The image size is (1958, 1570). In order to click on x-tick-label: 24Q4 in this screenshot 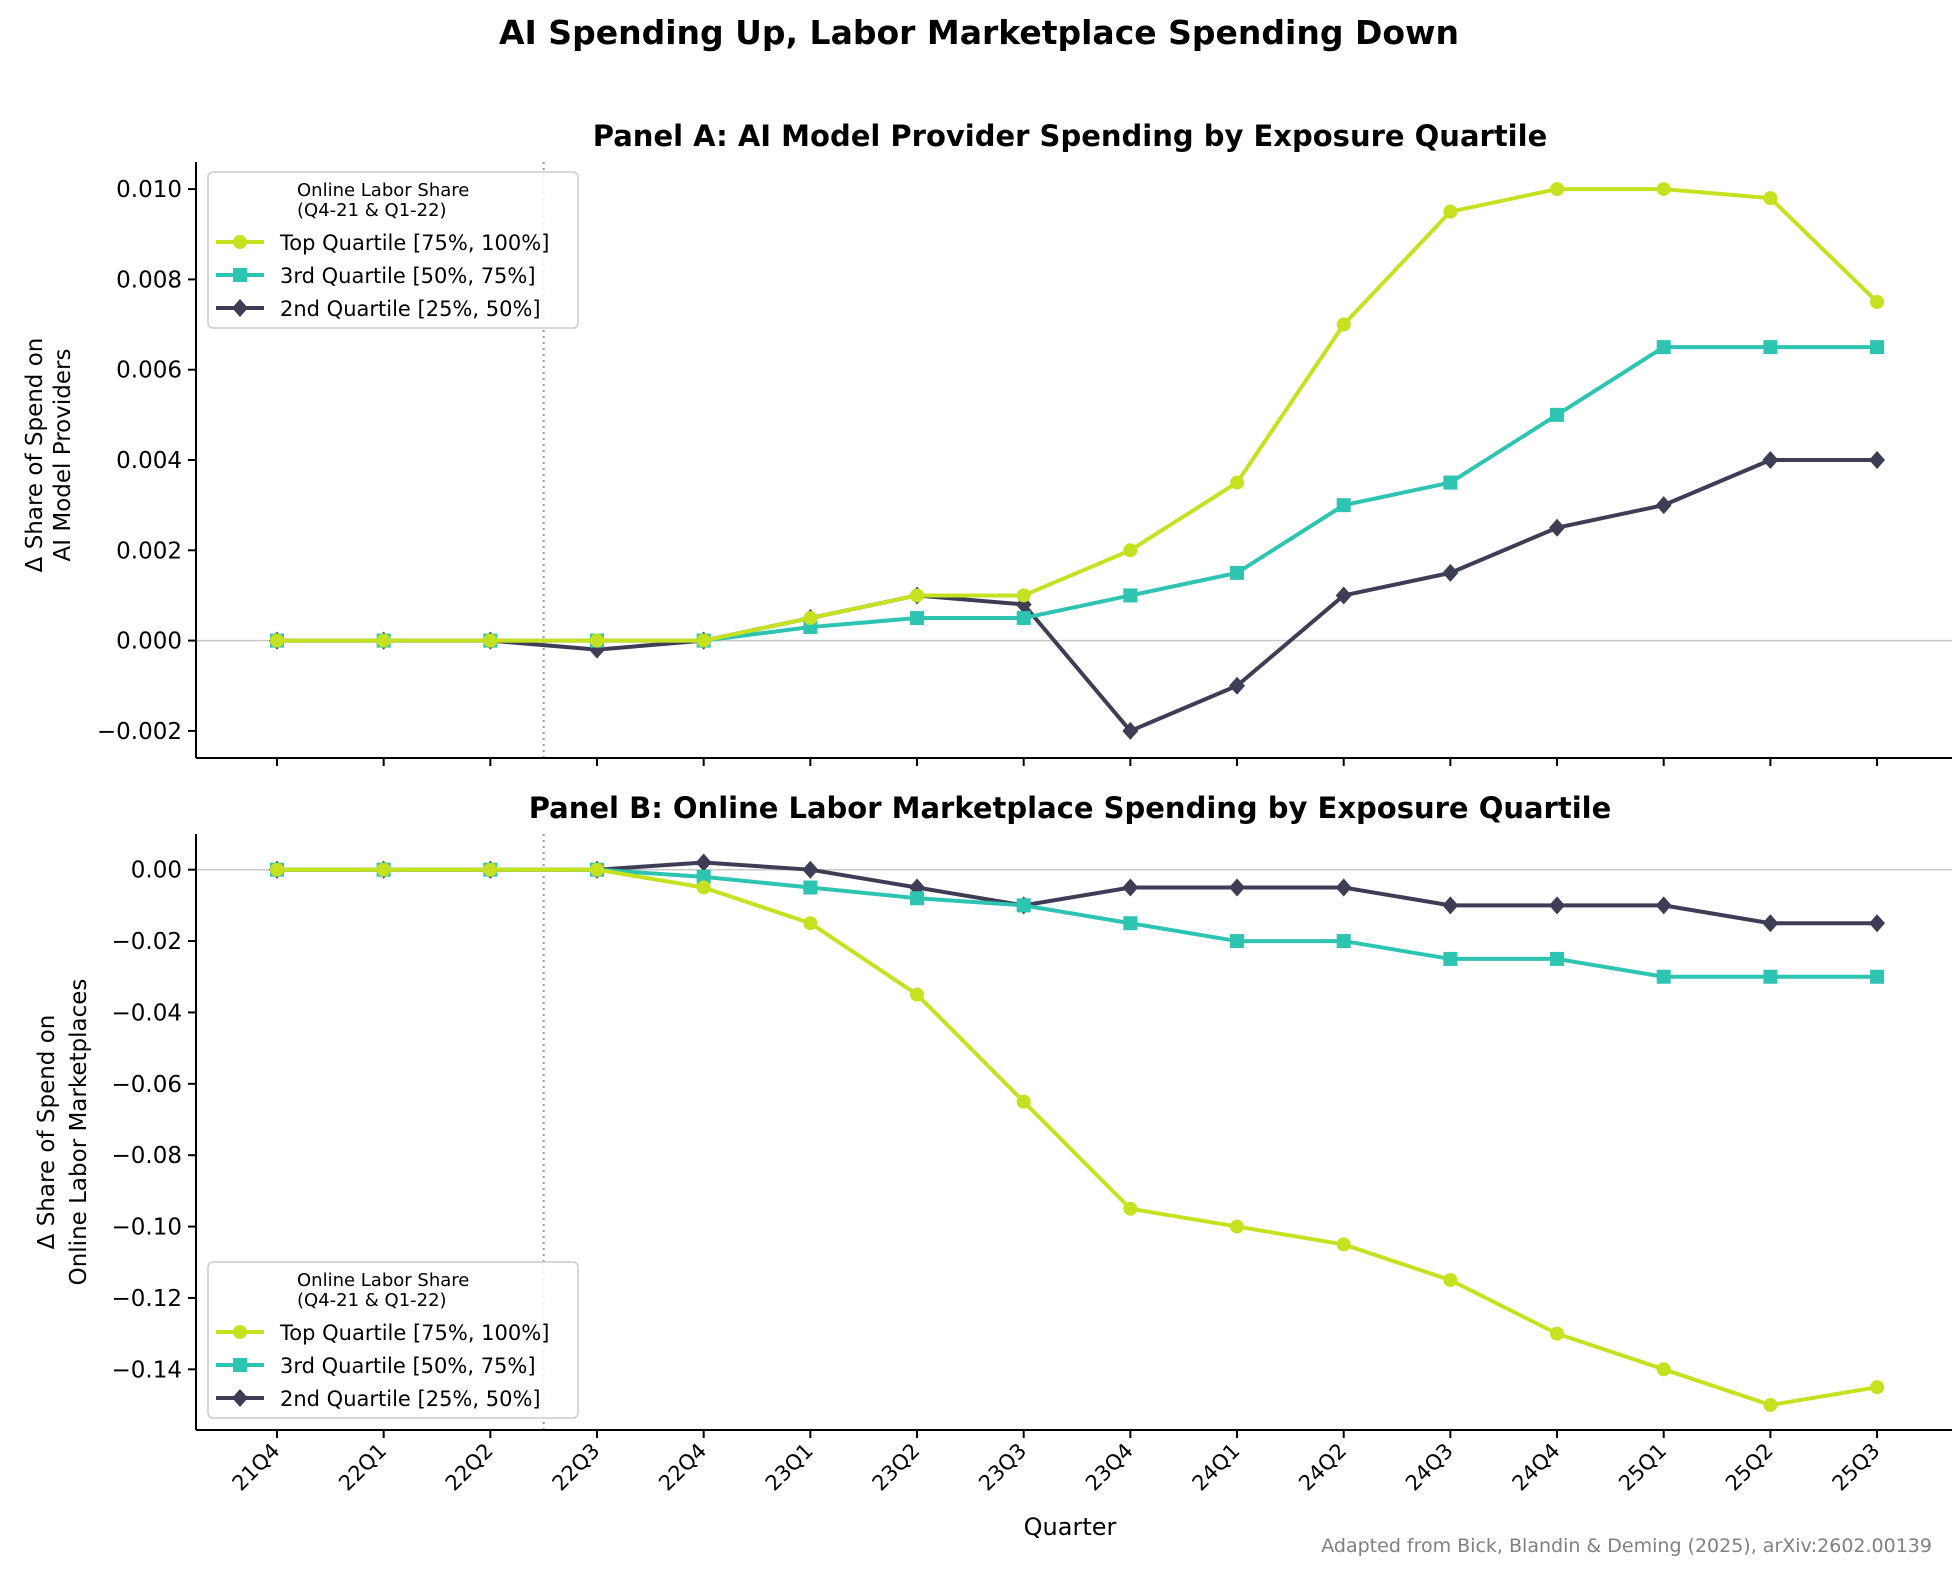, I will do `click(1536, 1467)`.